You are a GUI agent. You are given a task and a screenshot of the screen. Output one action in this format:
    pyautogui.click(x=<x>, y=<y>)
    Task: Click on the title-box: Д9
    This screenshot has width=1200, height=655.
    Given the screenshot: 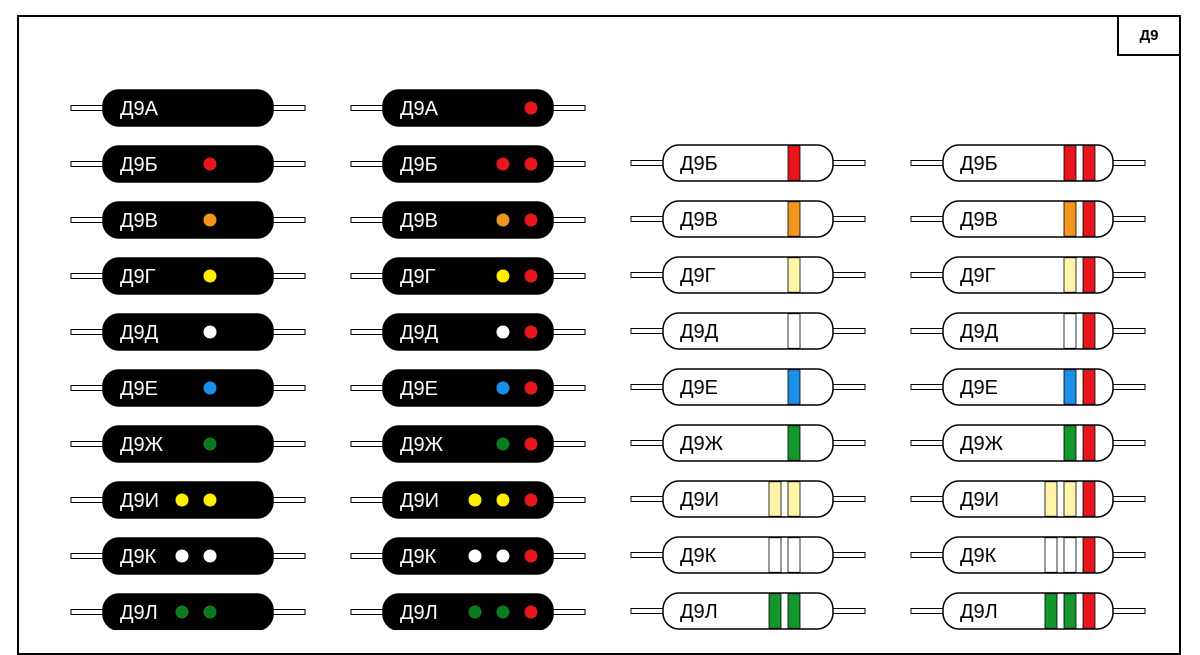 What is the action you would take?
    pyautogui.click(x=1149, y=35)
    